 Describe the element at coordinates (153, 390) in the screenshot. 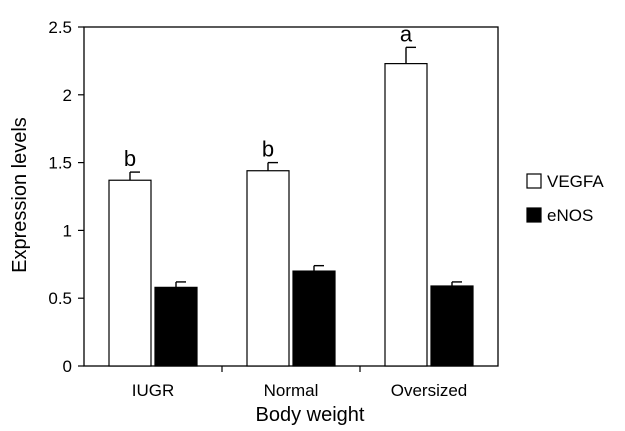

I see `x-tick-label: IUGR` at that location.